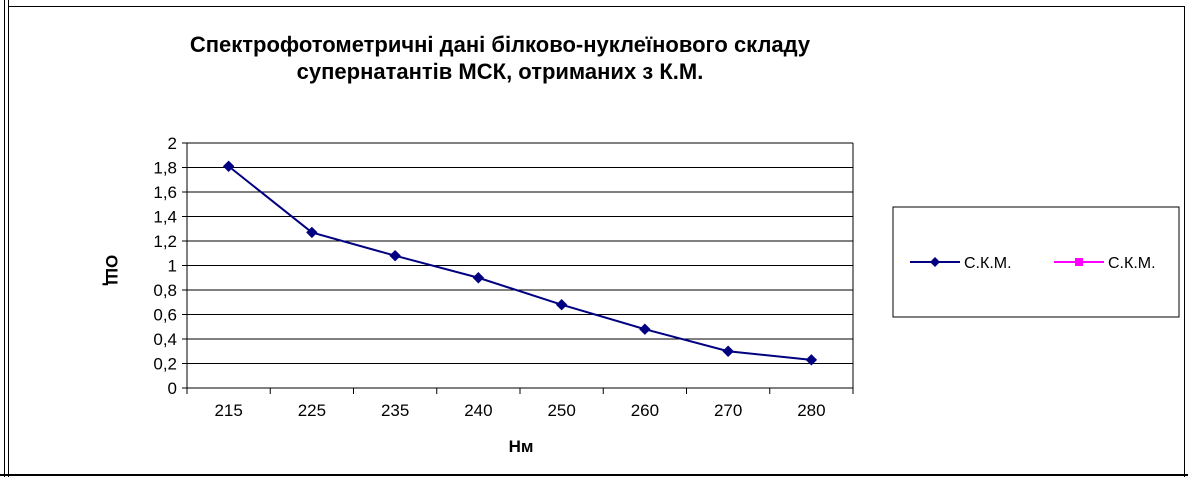 This screenshot has height=477, width=1188. I want to click on x-tick-label: 250, so click(561, 410).